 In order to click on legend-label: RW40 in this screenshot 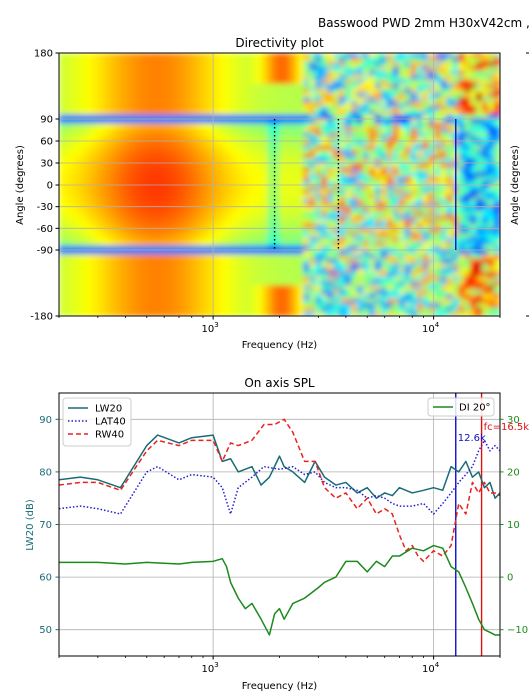, I will do `click(109, 435)`.